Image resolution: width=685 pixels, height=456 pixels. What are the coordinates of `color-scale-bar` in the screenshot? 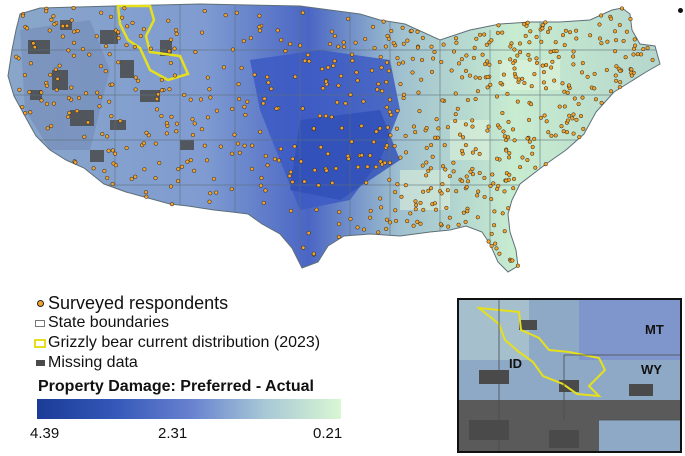 It's located at (189, 409).